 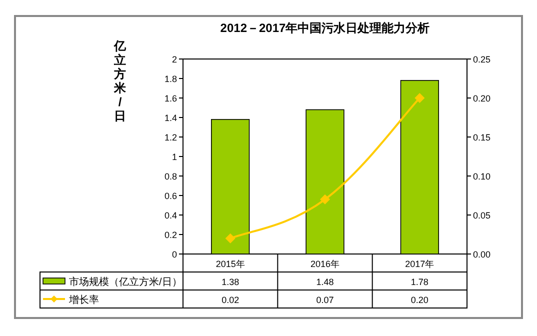 What do you see at coordinates (174, 255) in the screenshot?
I see `y-tick-label: 0` at bounding box center [174, 255].